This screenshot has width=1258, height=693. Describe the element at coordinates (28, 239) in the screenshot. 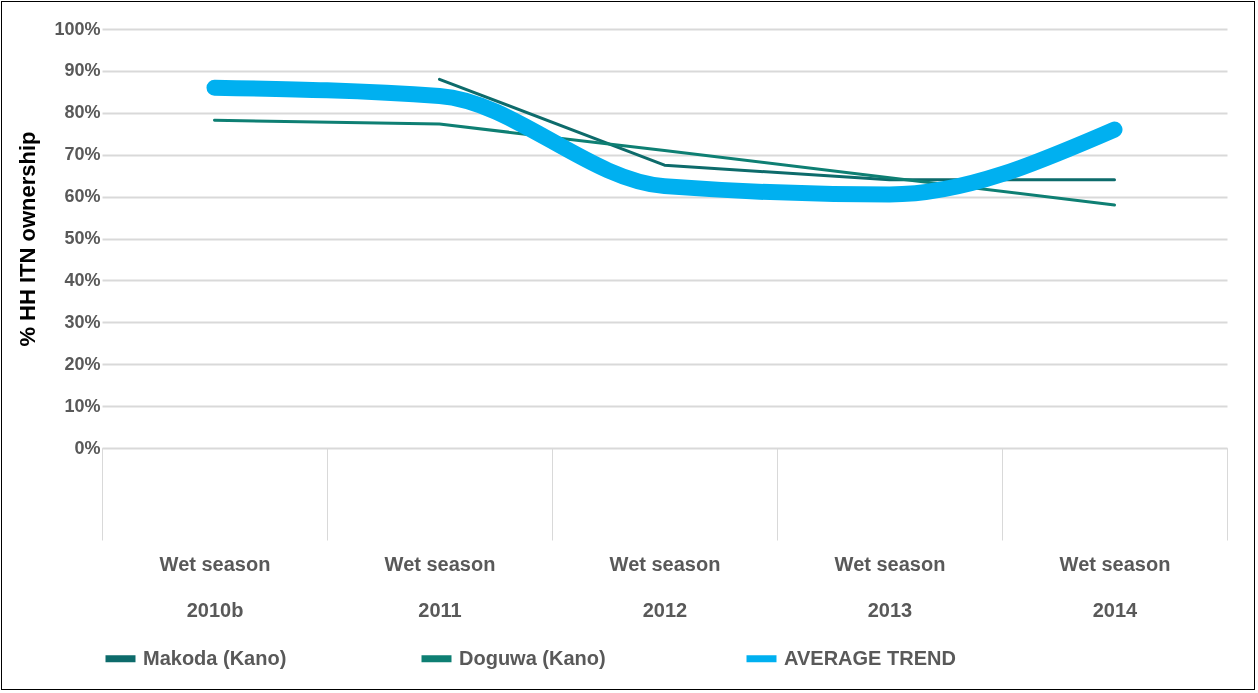

I see `y-axis-title: % HH ITN ownership` at that location.